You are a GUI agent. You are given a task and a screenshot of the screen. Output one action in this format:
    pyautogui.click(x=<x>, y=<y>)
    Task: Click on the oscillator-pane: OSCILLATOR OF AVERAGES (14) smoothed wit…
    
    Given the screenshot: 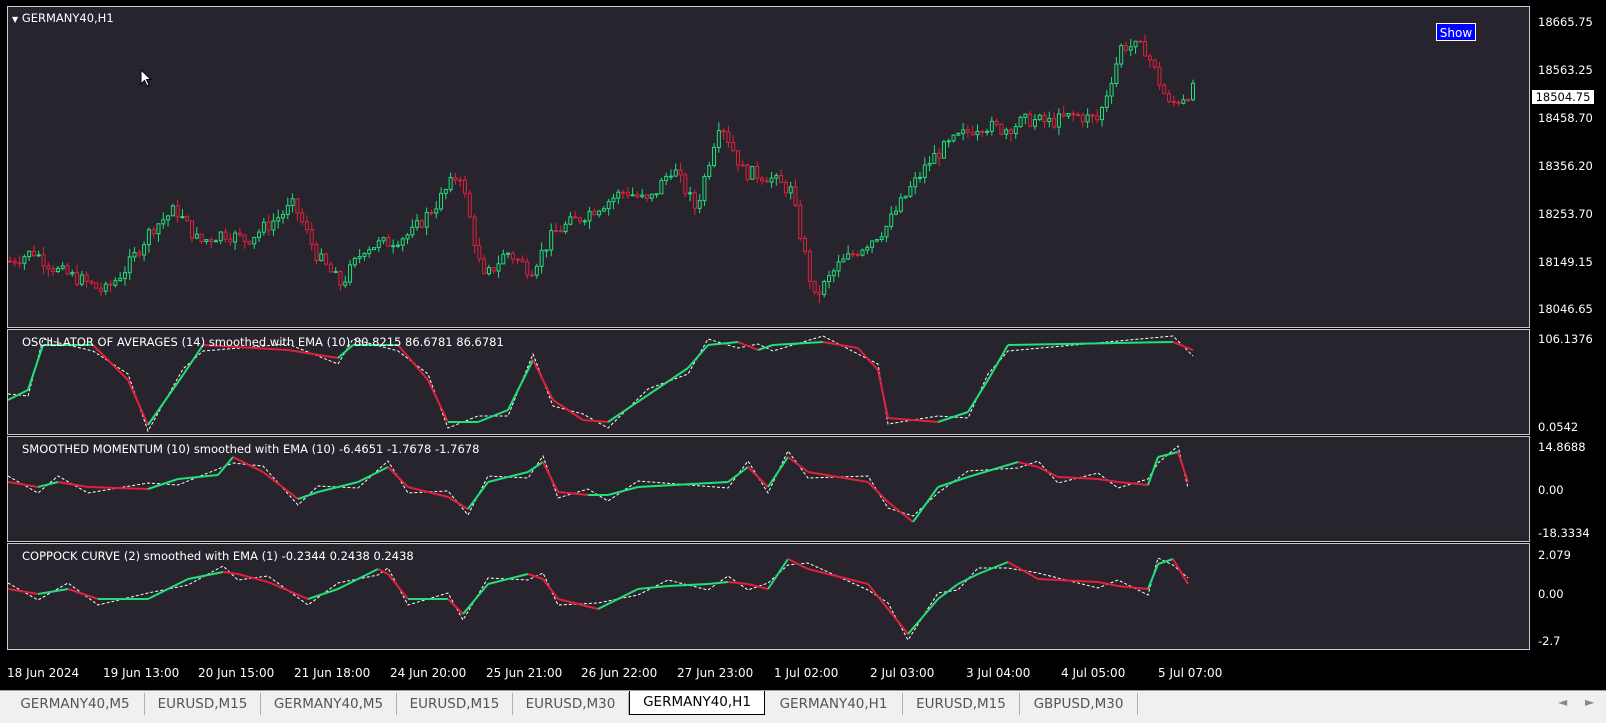 What is the action you would take?
    pyautogui.click(x=768, y=382)
    